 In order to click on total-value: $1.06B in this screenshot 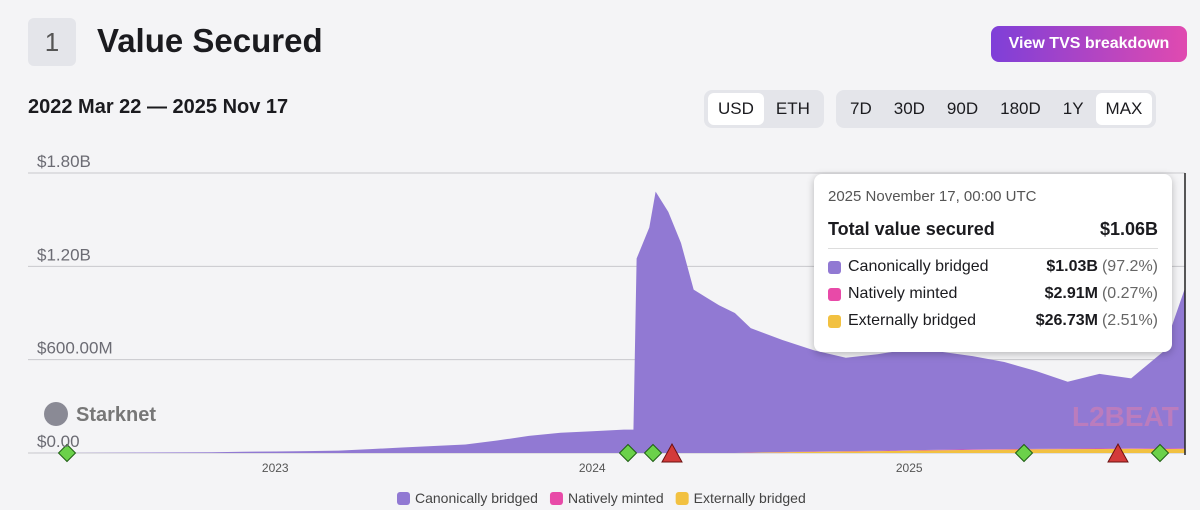, I will do `click(1128, 229)`.